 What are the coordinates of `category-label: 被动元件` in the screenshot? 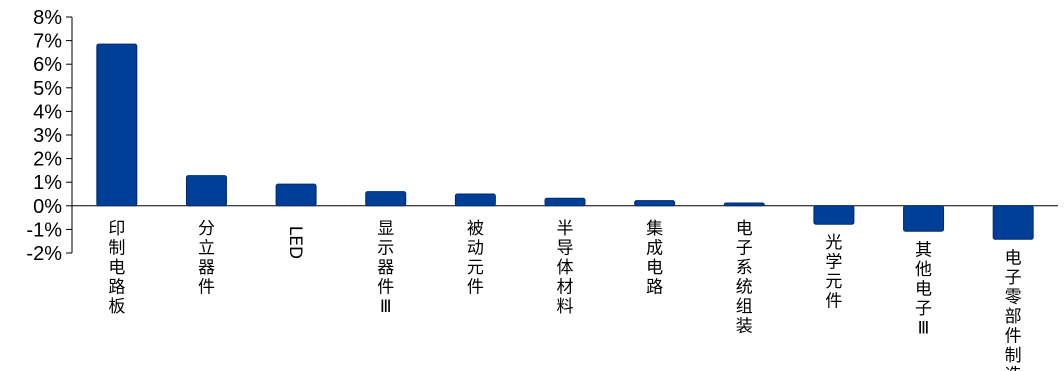 It's located at (475, 258).